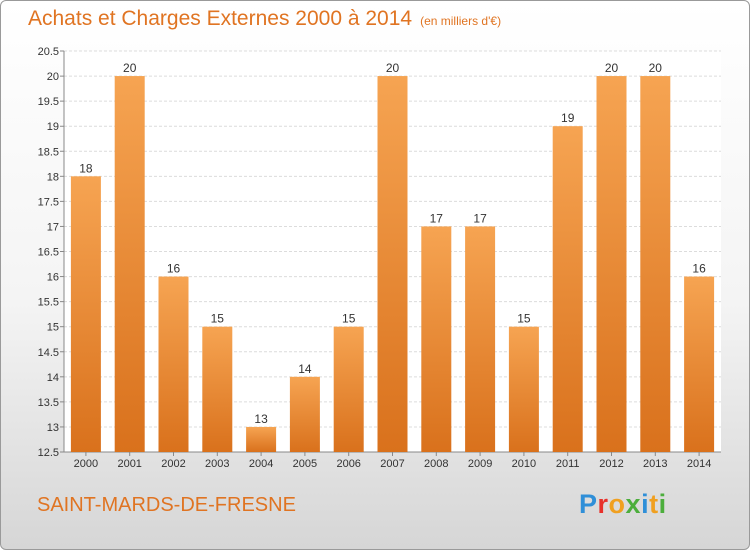 The image size is (750, 550). Describe the element at coordinates (48, 253) in the screenshot. I see `y-tick-label: 16.5` at that location.